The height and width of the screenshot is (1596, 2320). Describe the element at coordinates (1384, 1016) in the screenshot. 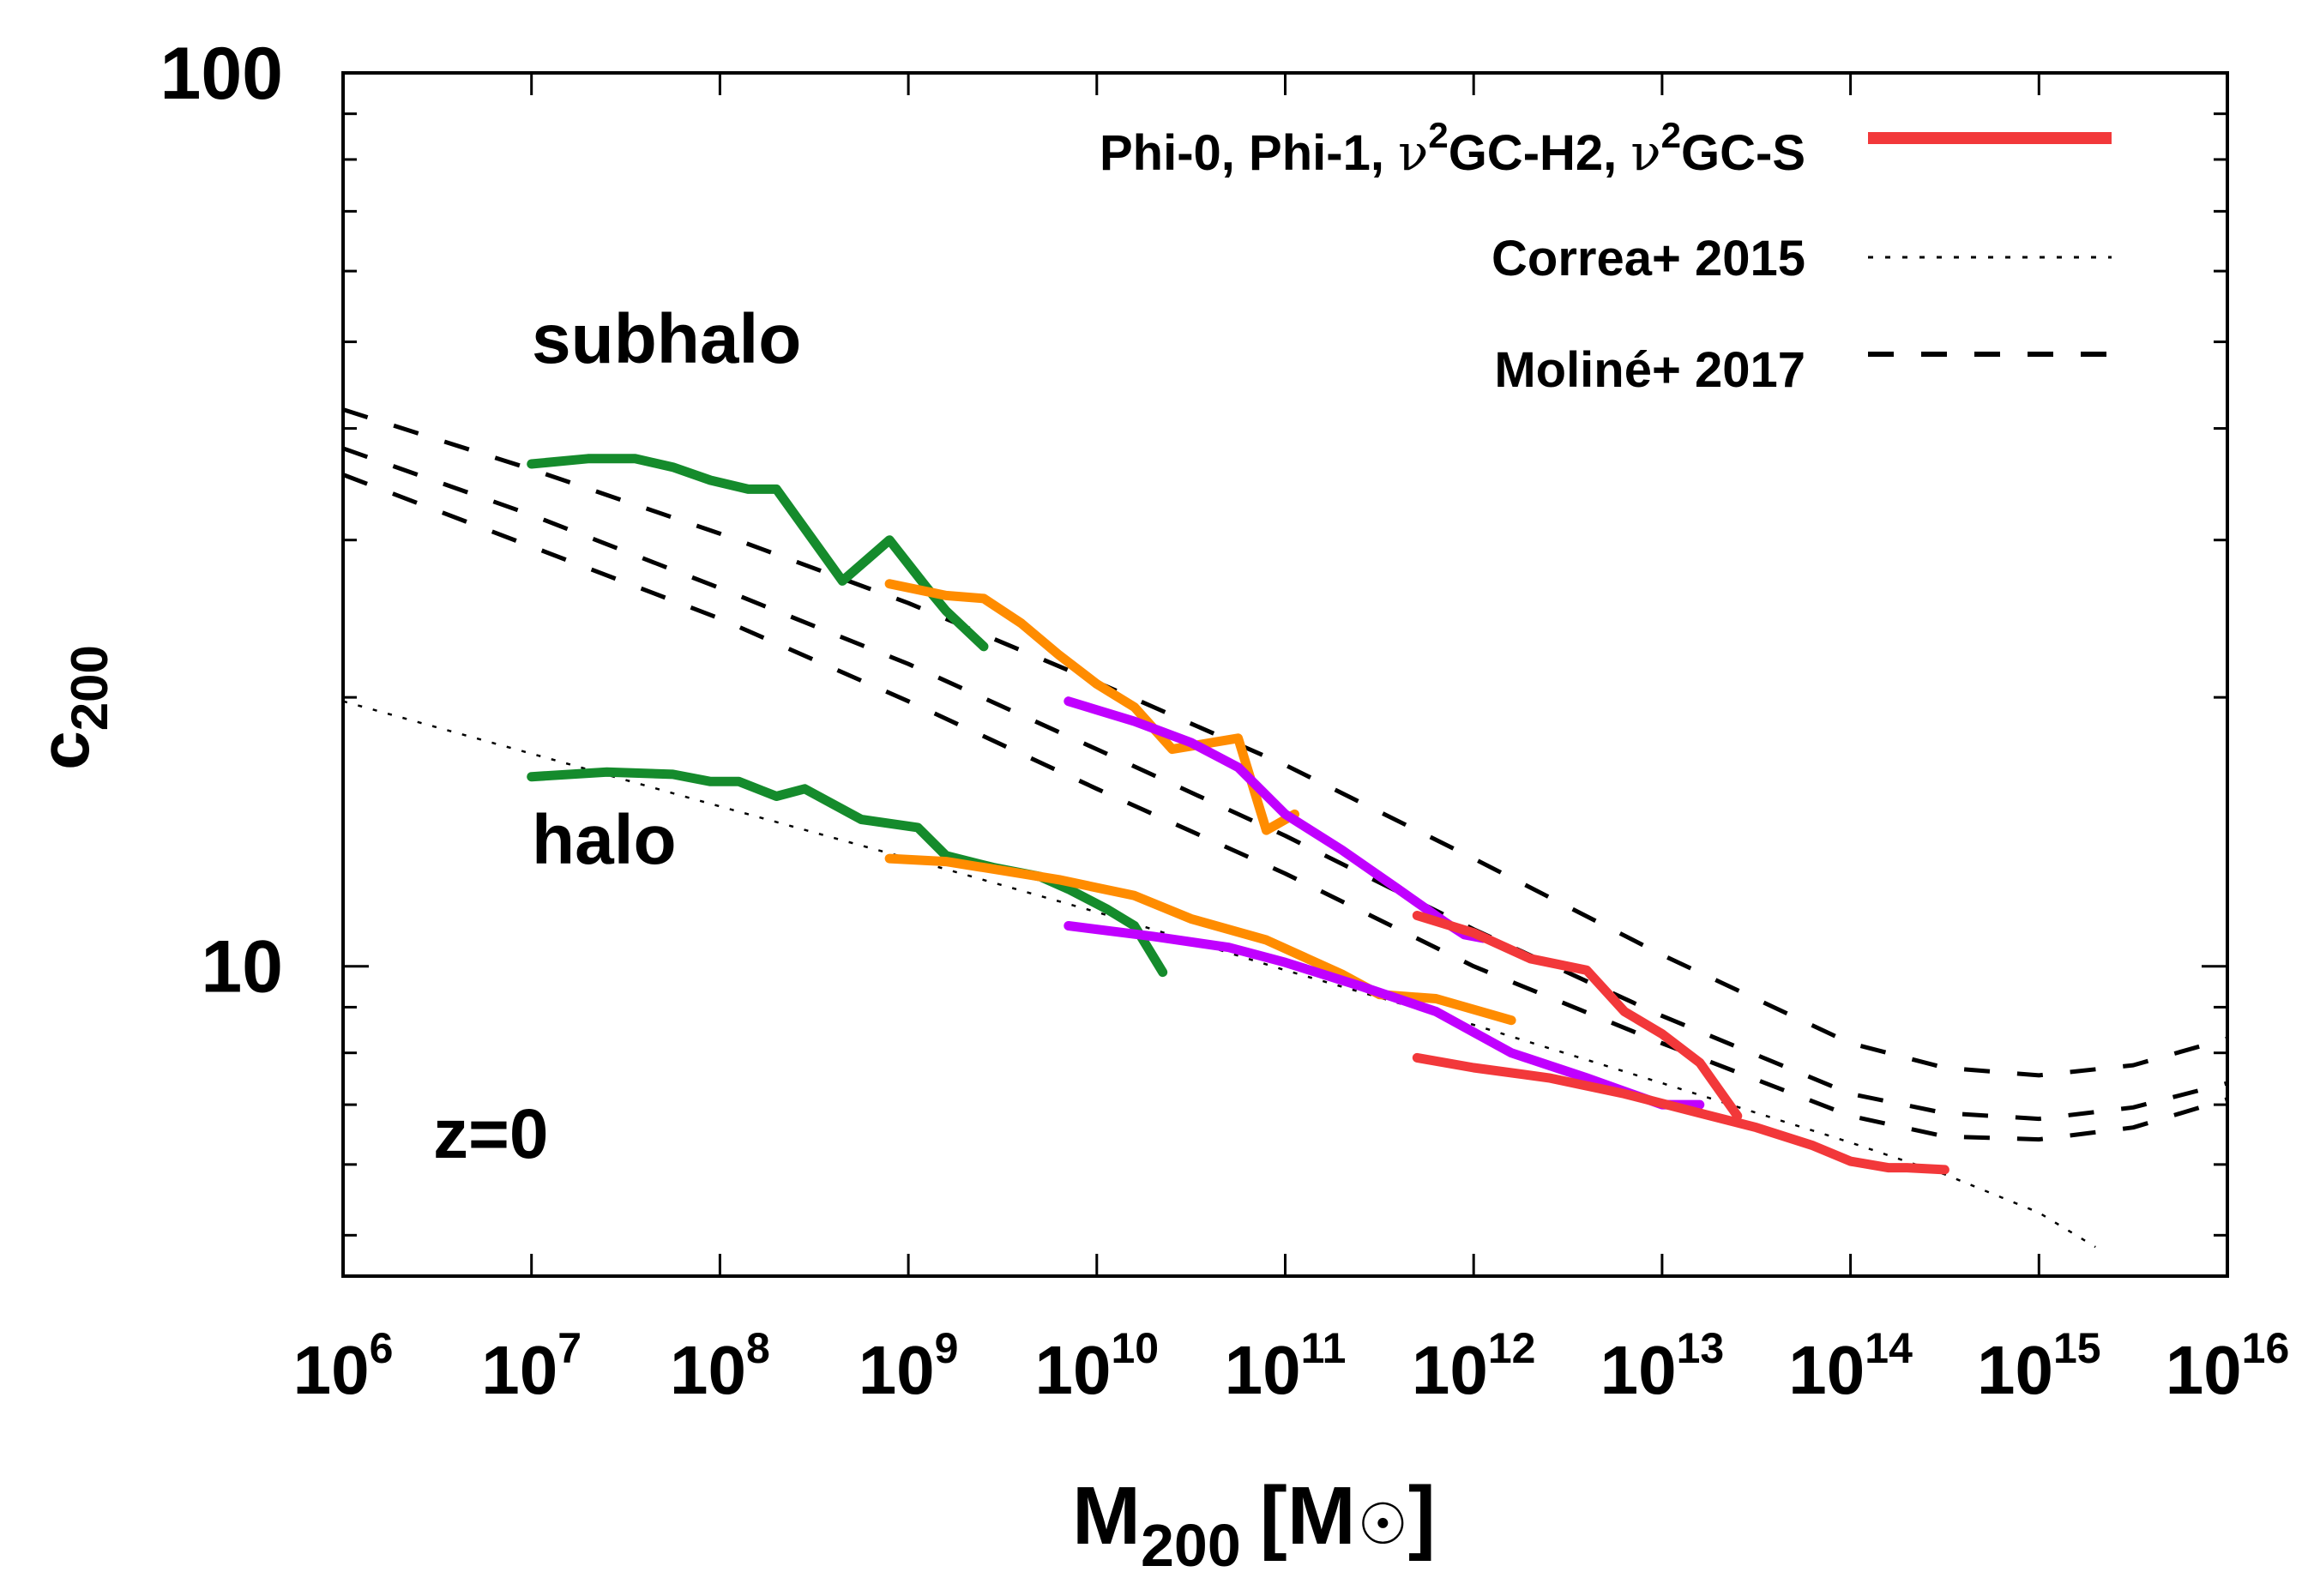

I see `series-nu2gc-h2-halo` at that location.